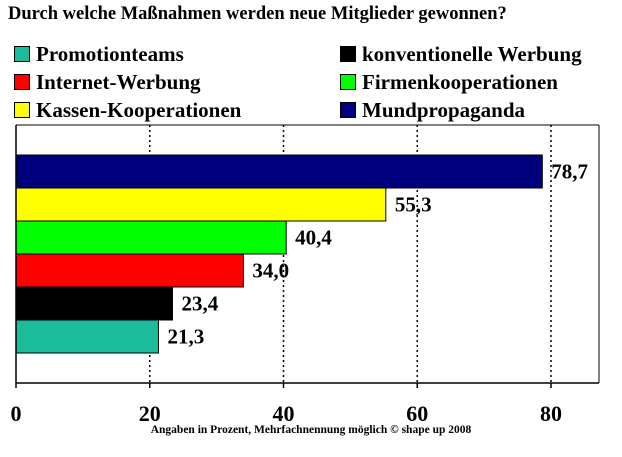 Image resolution: width=622 pixels, height=457 pixels. Describe the element at coordinates (444, 109) in the screenshot. I see `legend-label-mundpropaganda: Mundpropaganda` at that location.